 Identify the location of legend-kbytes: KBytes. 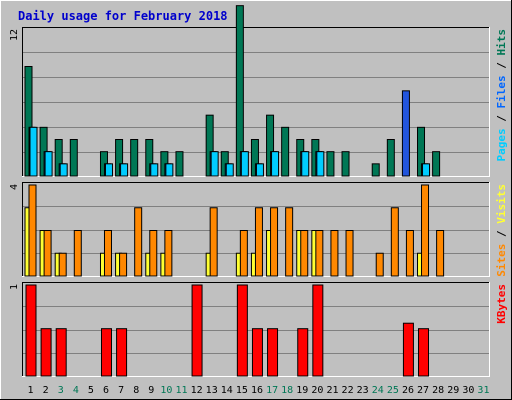
(501, 304).